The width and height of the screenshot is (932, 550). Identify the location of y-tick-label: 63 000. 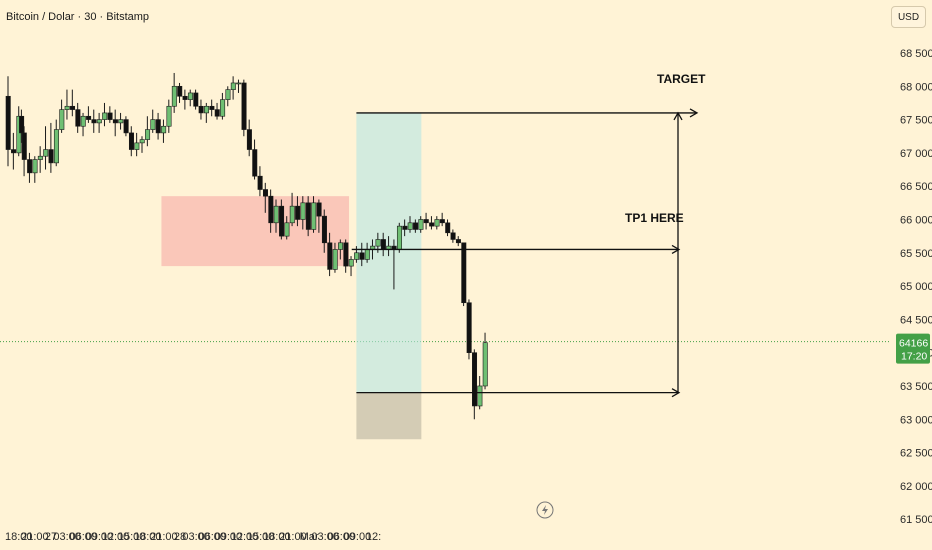
(916, 420).